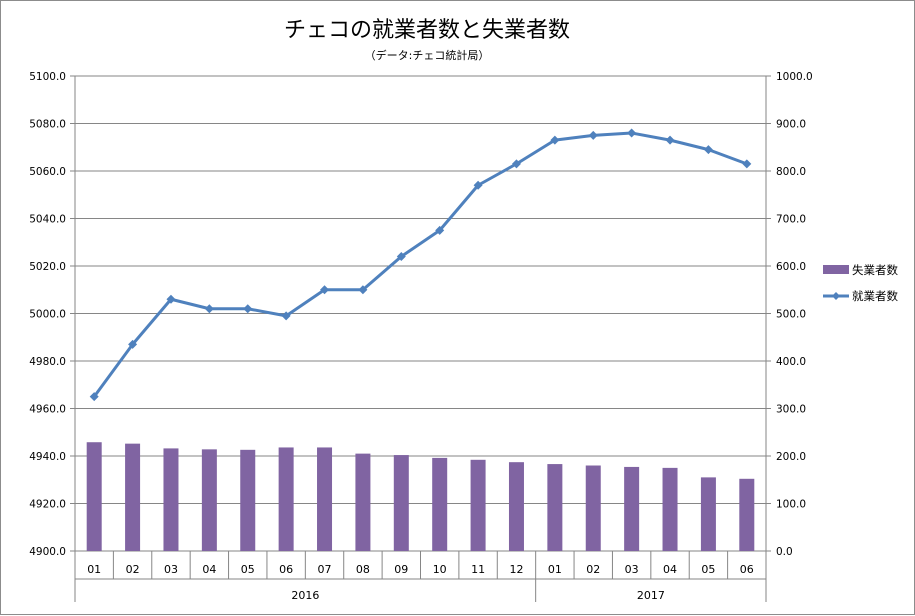  What do you see at coordinates (516, 569) in the screenshot?
I see `category-label: 12` at bounding box center [516, 569].